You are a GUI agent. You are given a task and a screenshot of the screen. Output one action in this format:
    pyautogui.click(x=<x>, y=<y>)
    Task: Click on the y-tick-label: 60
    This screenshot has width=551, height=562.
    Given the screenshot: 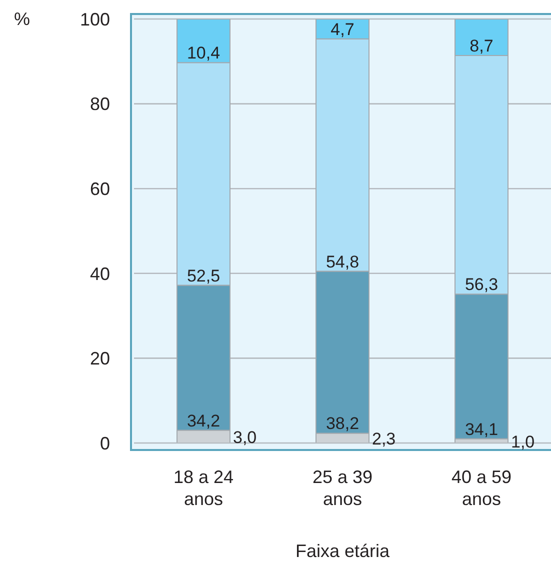 What is the action you would take?
    pyautogui.click(x=100, y=188)
    